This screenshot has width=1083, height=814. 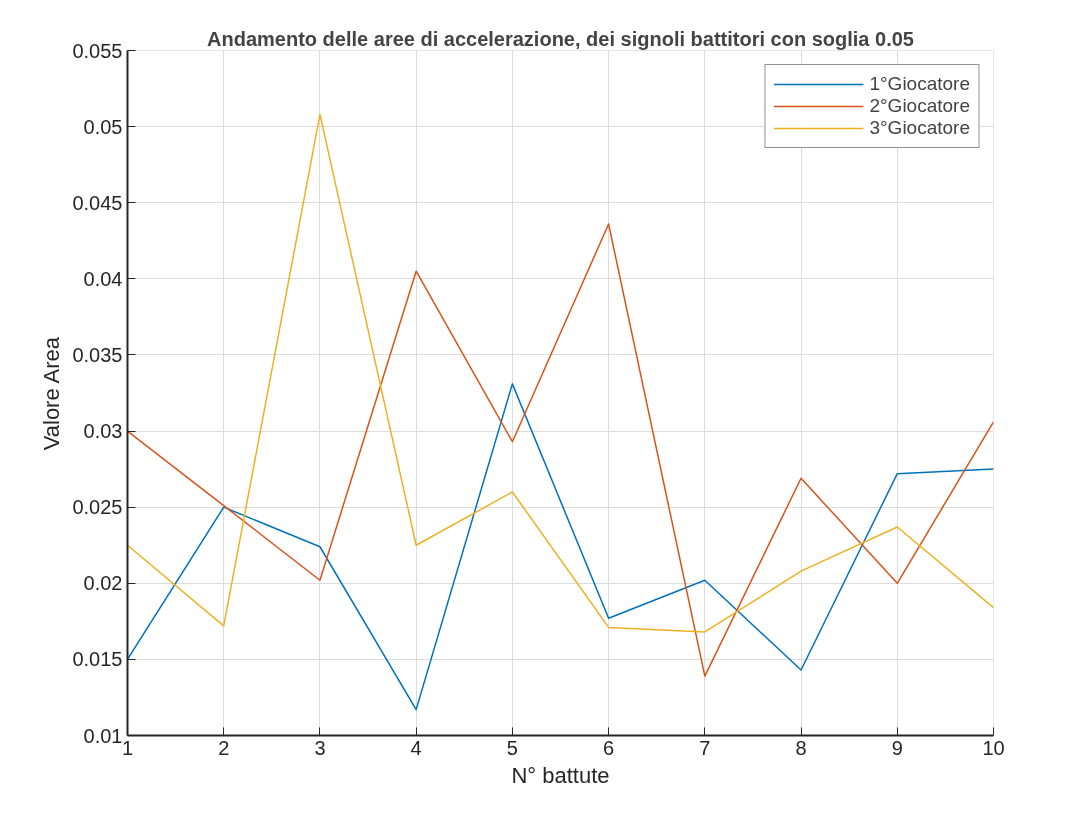 What do you see at coordinates (103, 126) in the screenshot?
I see `y-tick-label: 0.05` at bounding box center [103, 126].